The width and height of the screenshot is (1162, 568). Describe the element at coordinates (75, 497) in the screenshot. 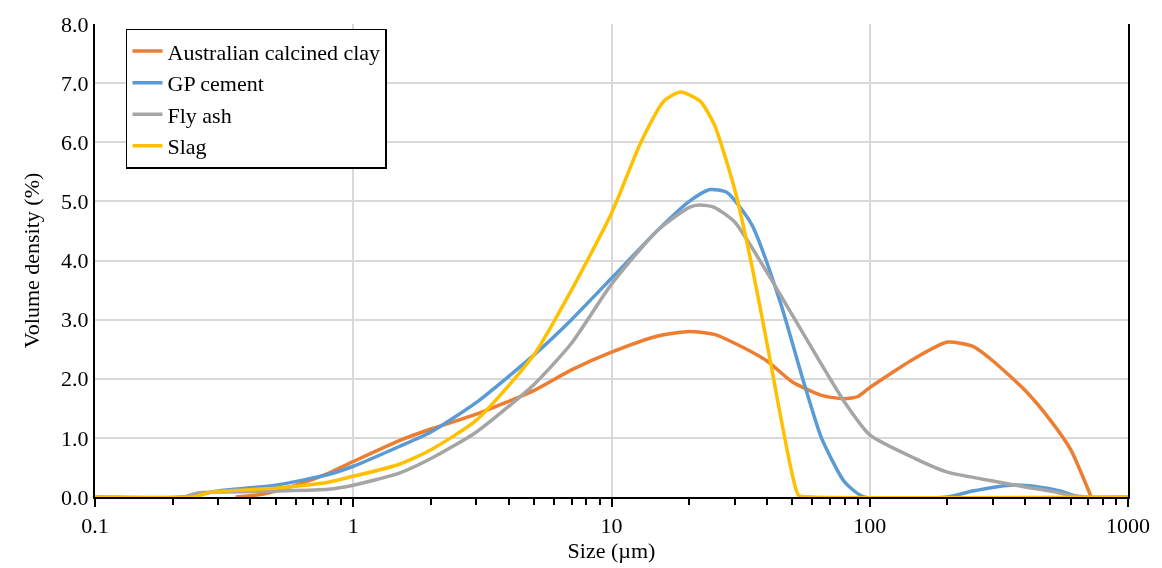

I see `y-tick-label: 0.0` at that location.